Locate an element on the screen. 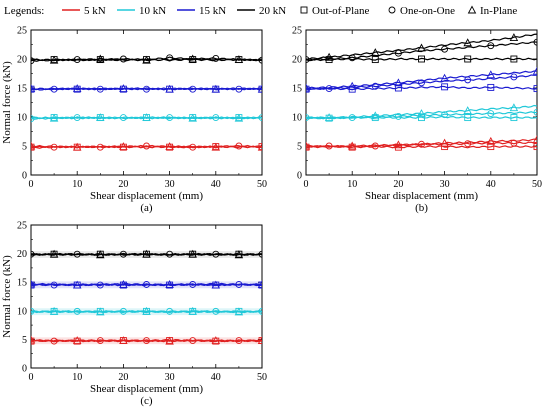  legend-entry-marker: One-on-One is located at coordinates (421, 11).